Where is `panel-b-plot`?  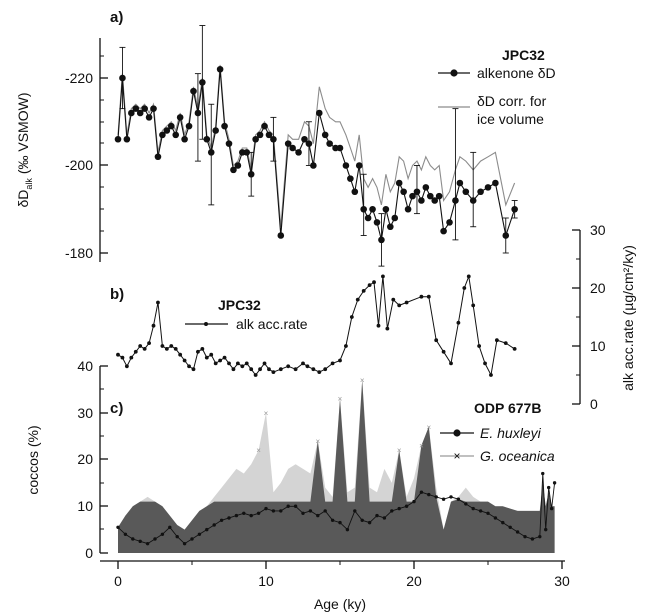
panel-b-plot is located at coordinates (316, 325).